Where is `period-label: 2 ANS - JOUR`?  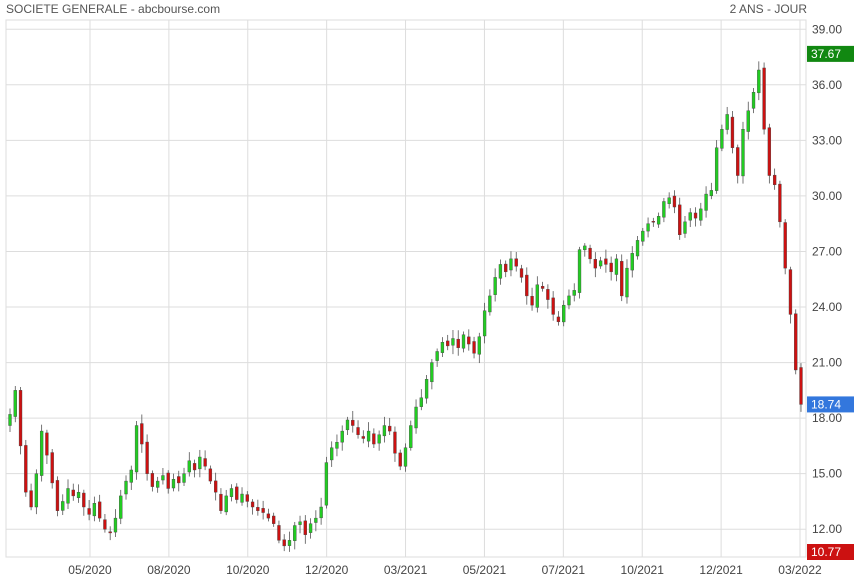 period-label: 2 ANS - JOUR is located at coordinates (768, 9).